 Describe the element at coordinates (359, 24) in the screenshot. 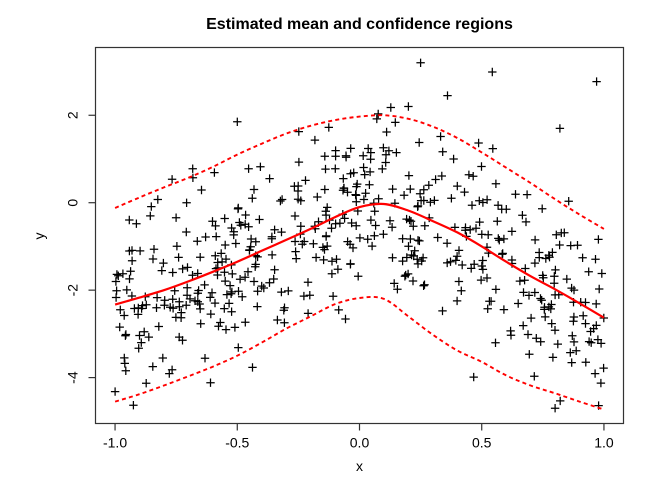

I see `chart-title: Estimated mean and confidence regions` at that location.